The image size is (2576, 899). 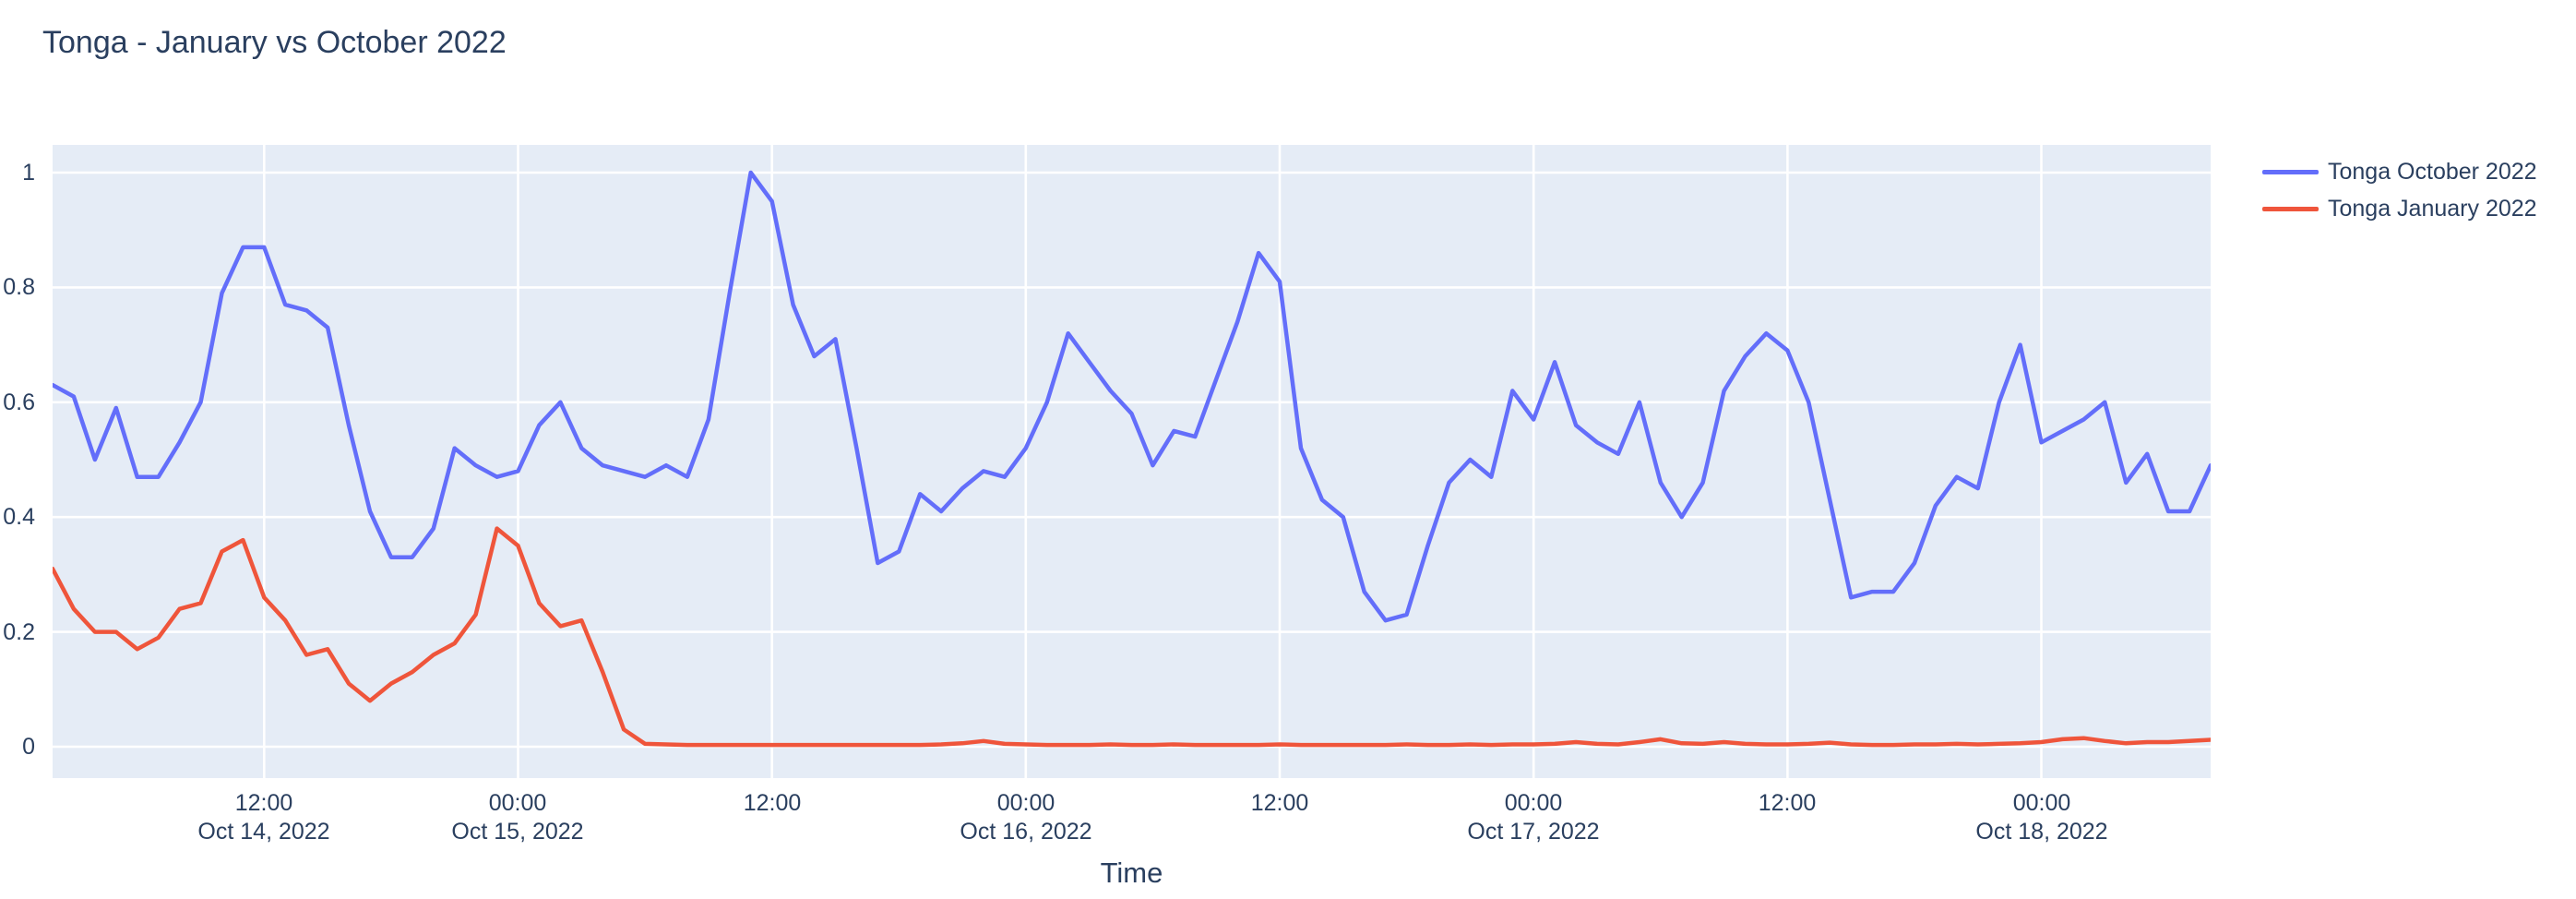 What do you see at coordinates (19, 517) in the screenshot?
I see `y-tick-label: 0.4` at bounding box center [19, 517].